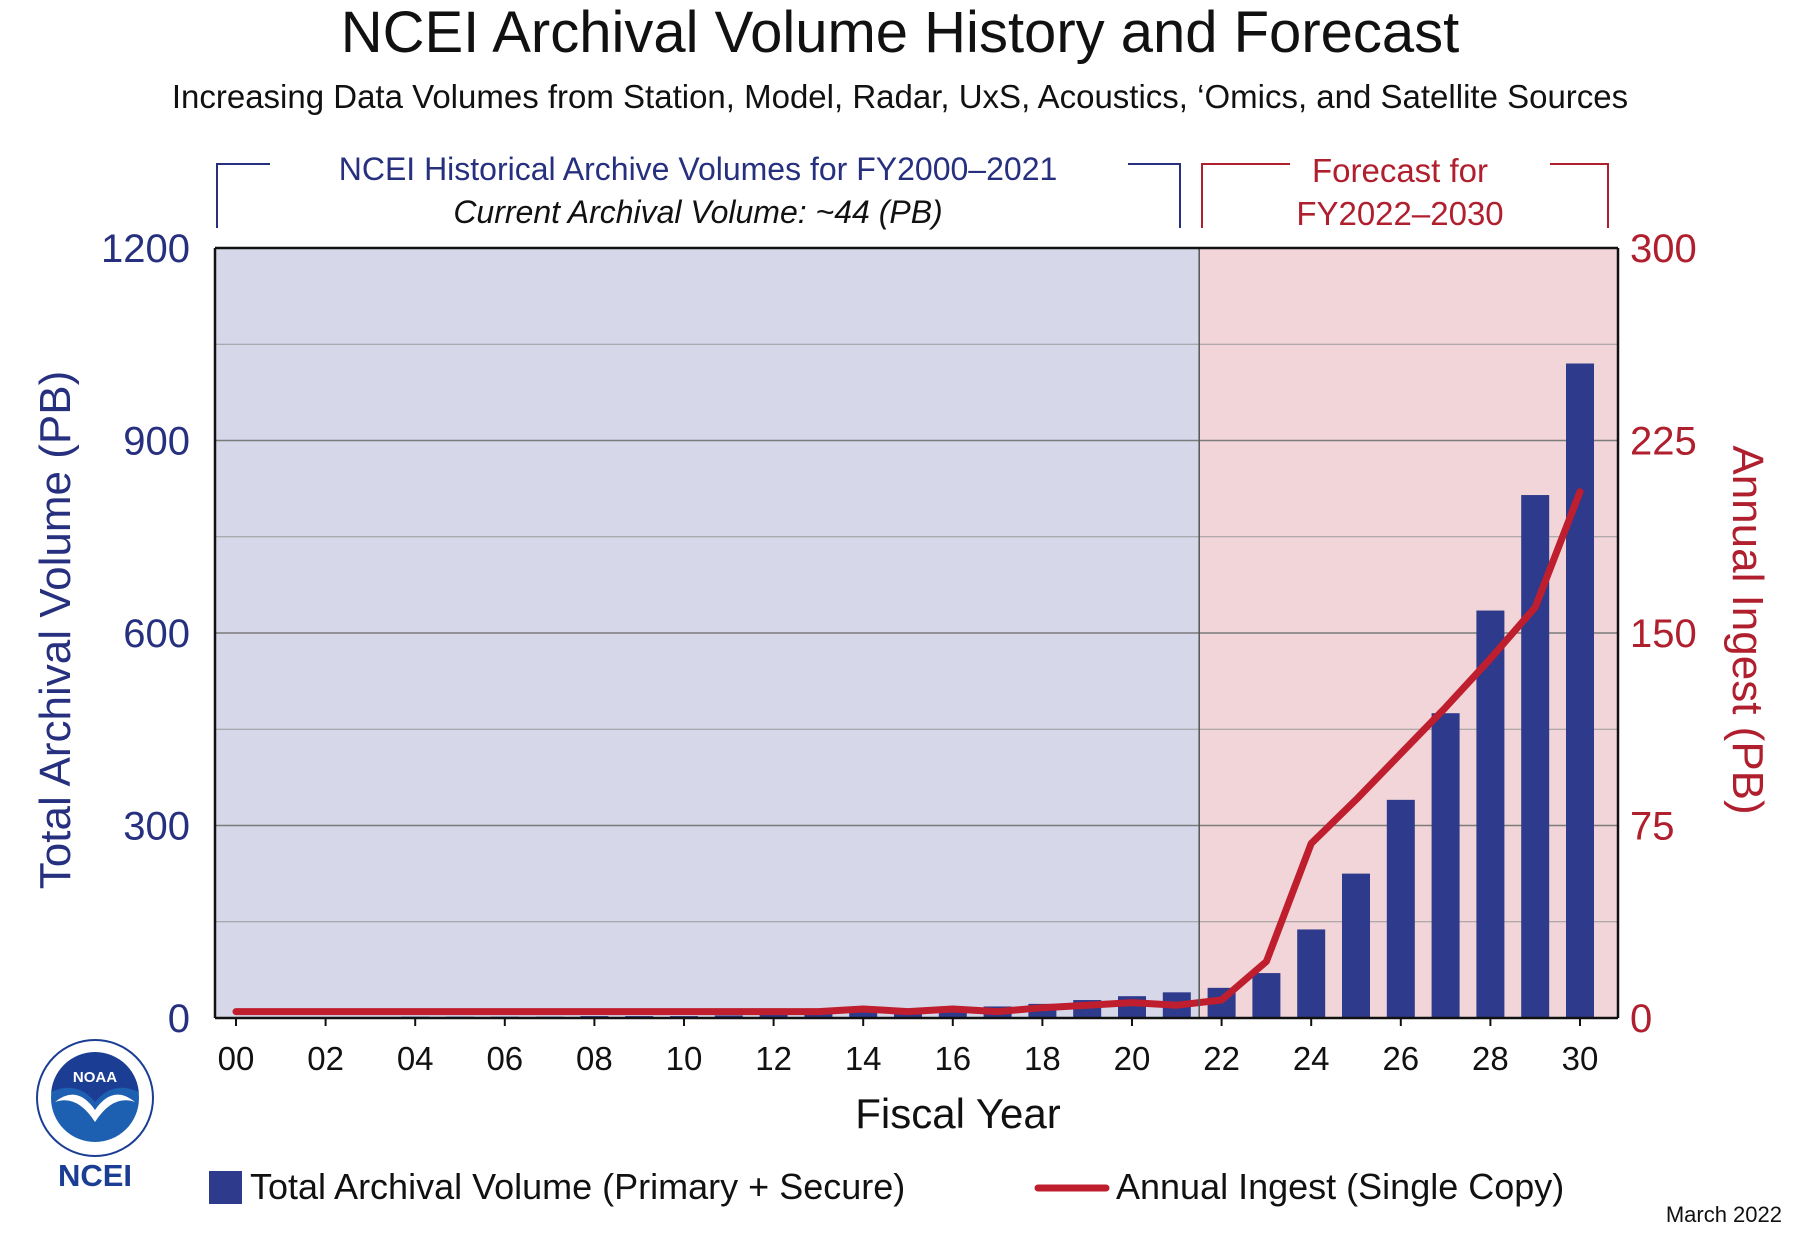  Describe the element at coordinates (415, 1058) in the screenshot. I see `x-tick-label: 04` at that location.